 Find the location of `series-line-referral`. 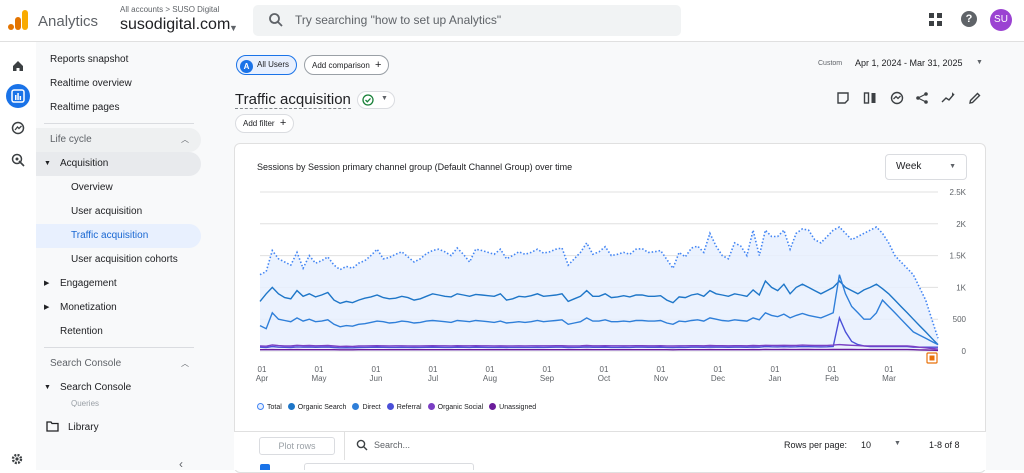

series-line-referral is located at coordinates (598, 332).